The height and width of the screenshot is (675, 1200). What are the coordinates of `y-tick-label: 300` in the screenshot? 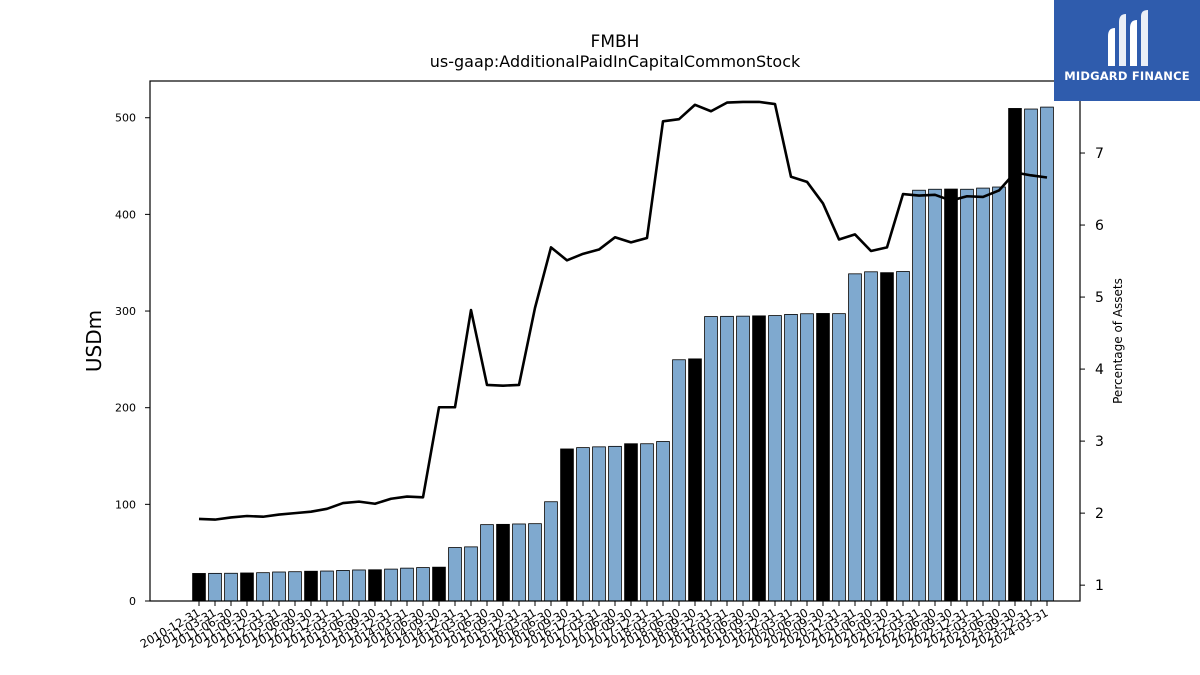 It's located at (125, 311).